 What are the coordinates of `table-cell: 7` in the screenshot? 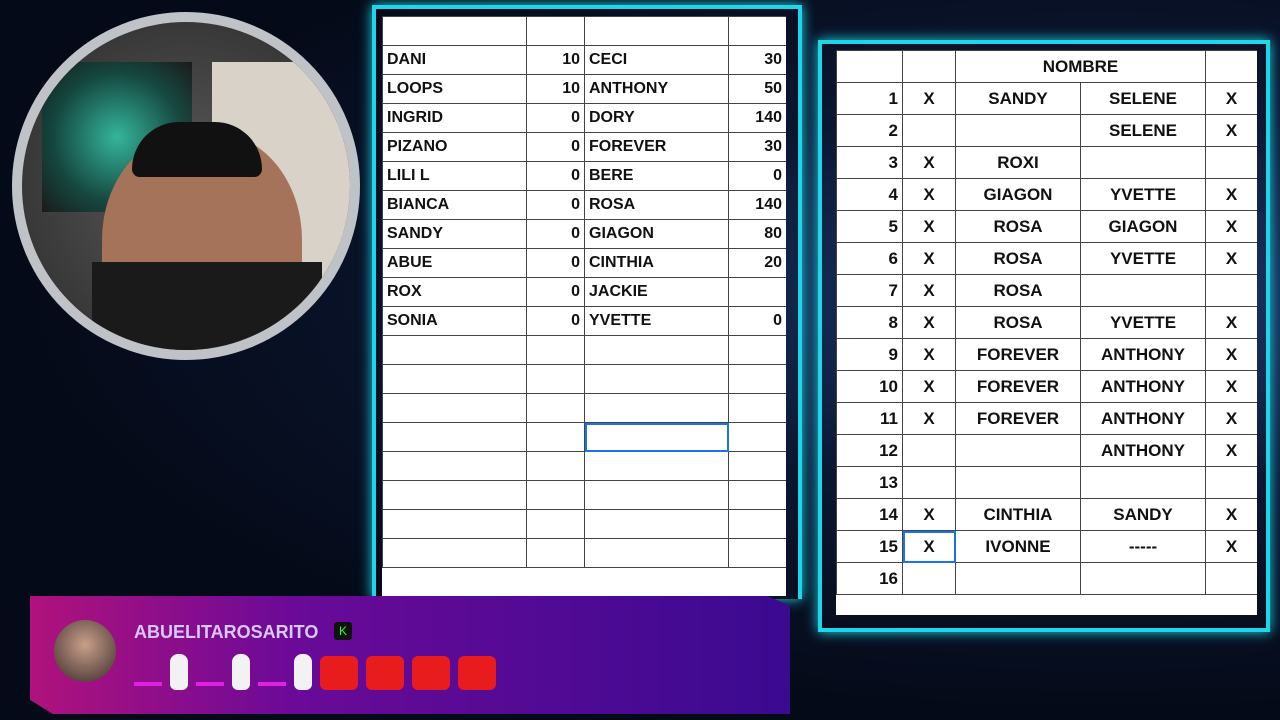 It's located at (869, 290).